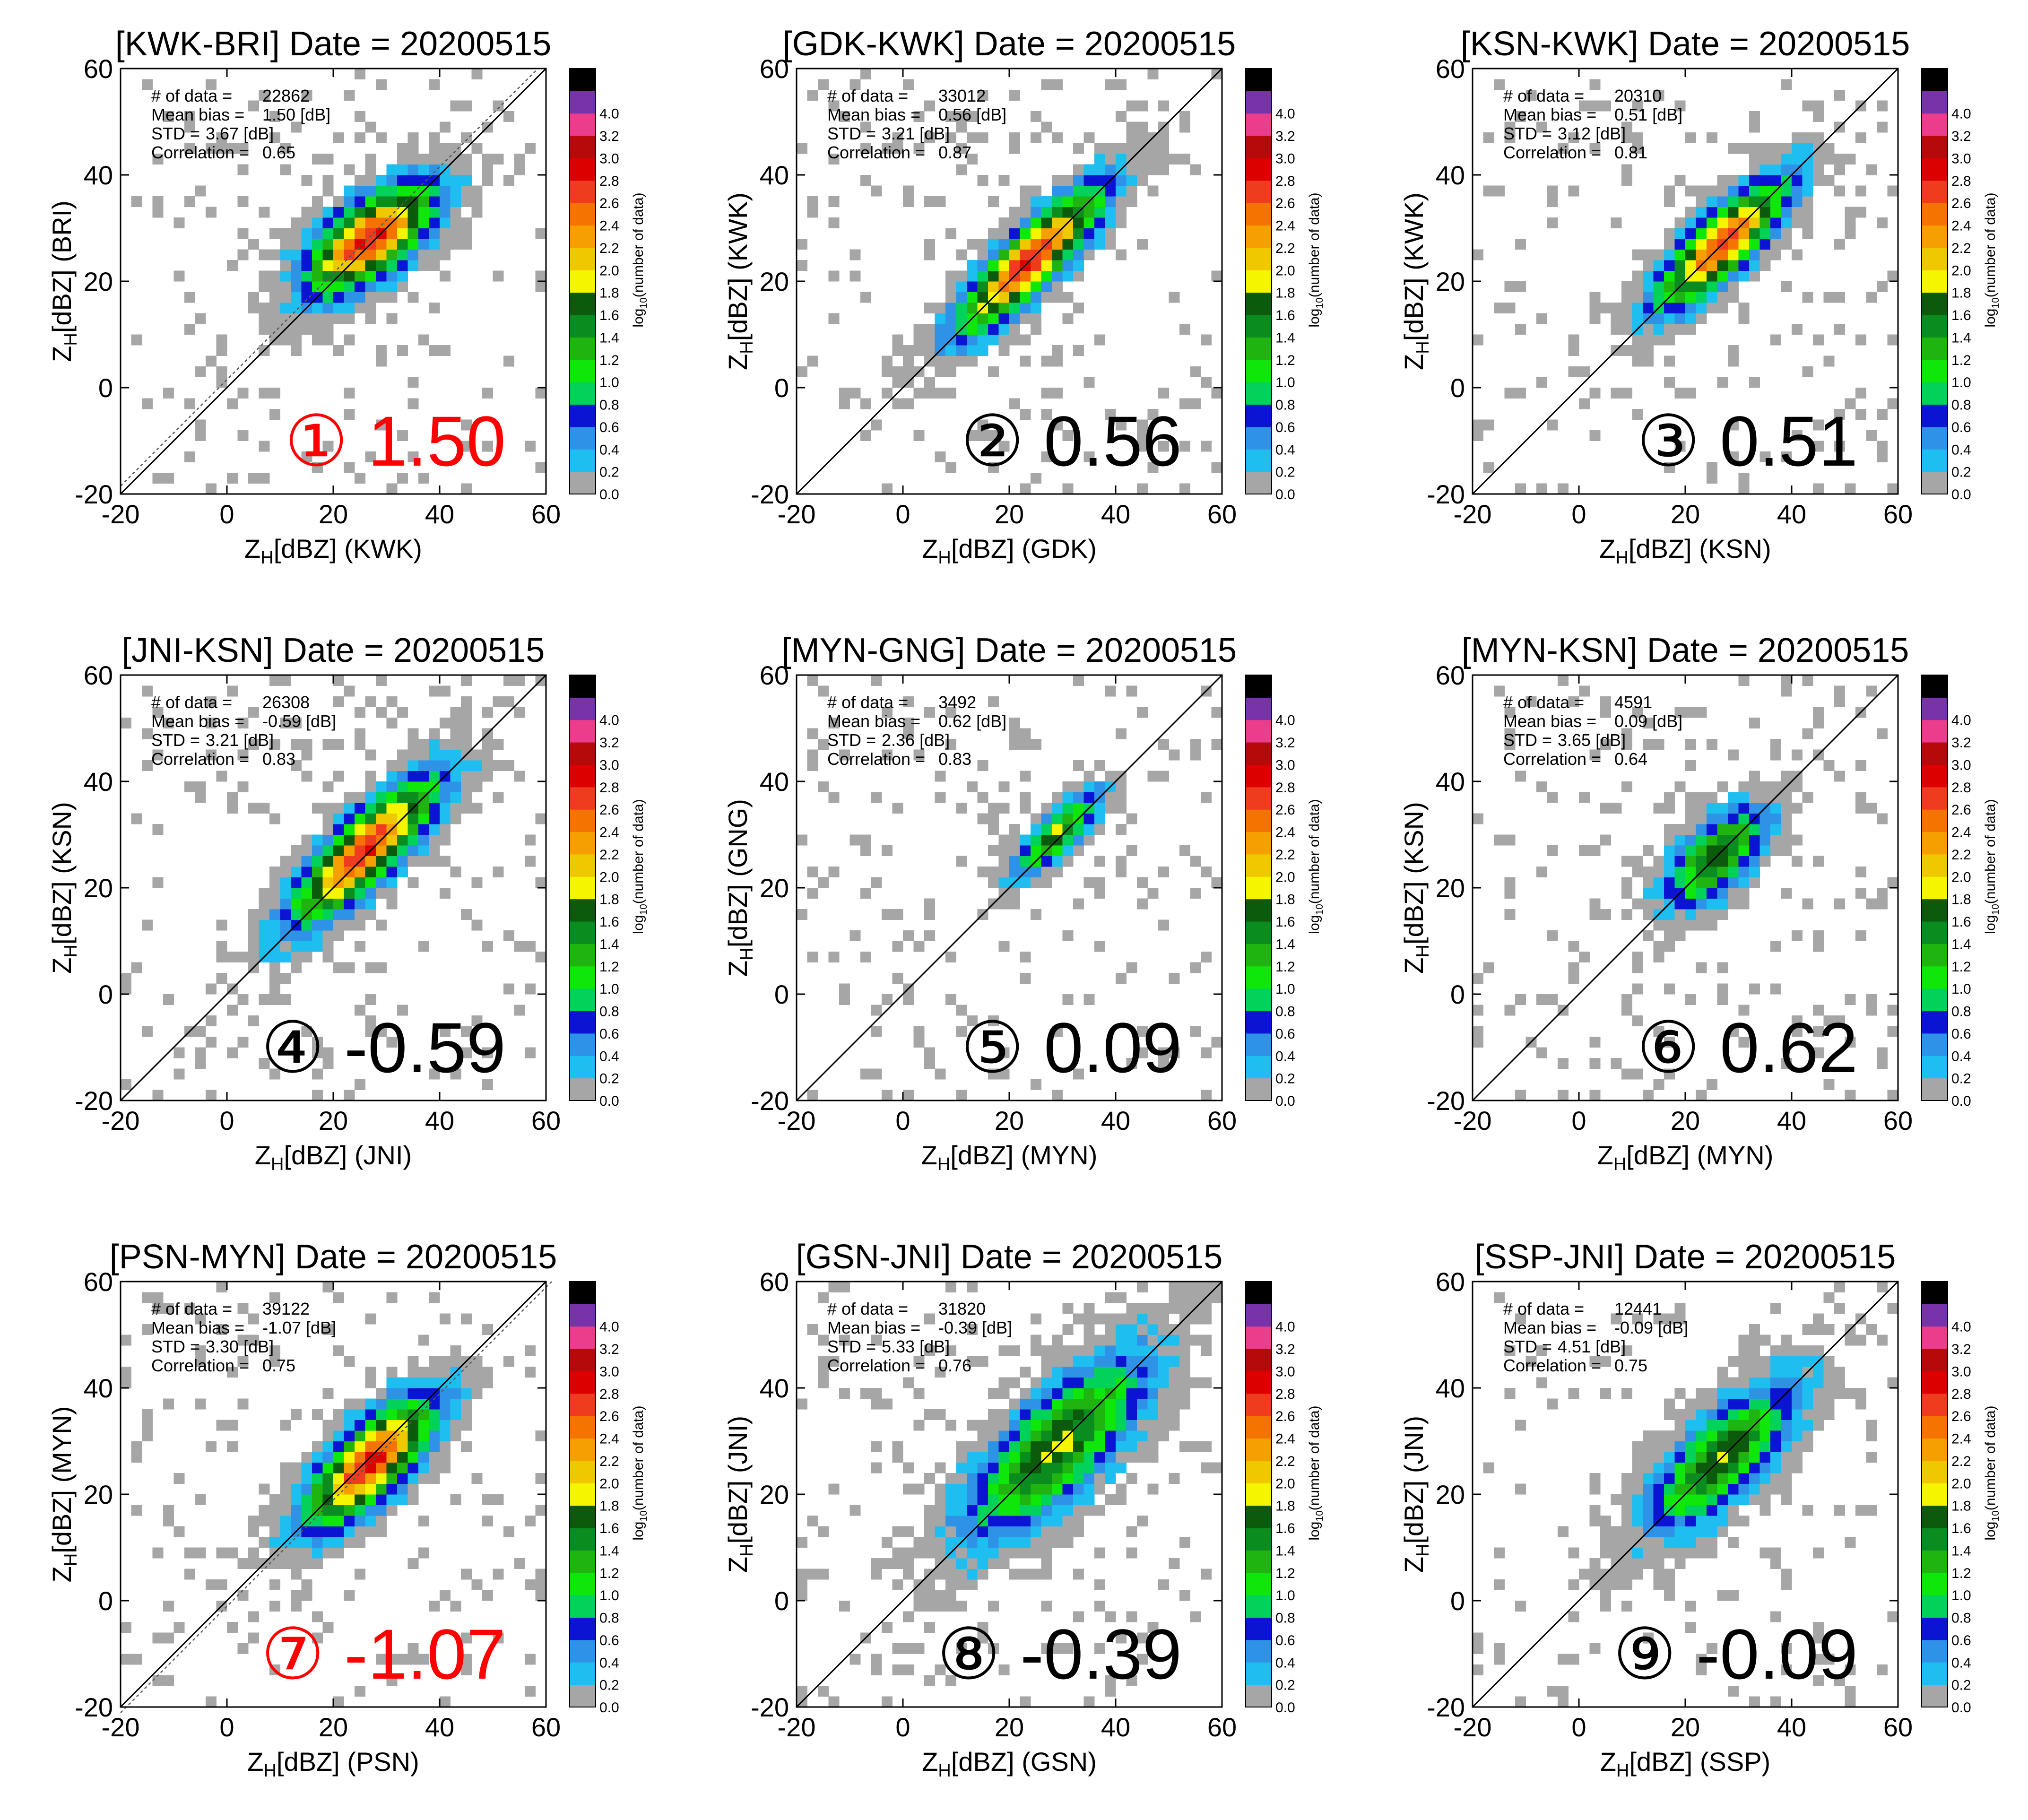 The height and width of the screenshot is (1820, 2028). What do you see at coordinates (333, 1494) in the screenshot?
I see `density-cells` at bounding box center [333, 1494].